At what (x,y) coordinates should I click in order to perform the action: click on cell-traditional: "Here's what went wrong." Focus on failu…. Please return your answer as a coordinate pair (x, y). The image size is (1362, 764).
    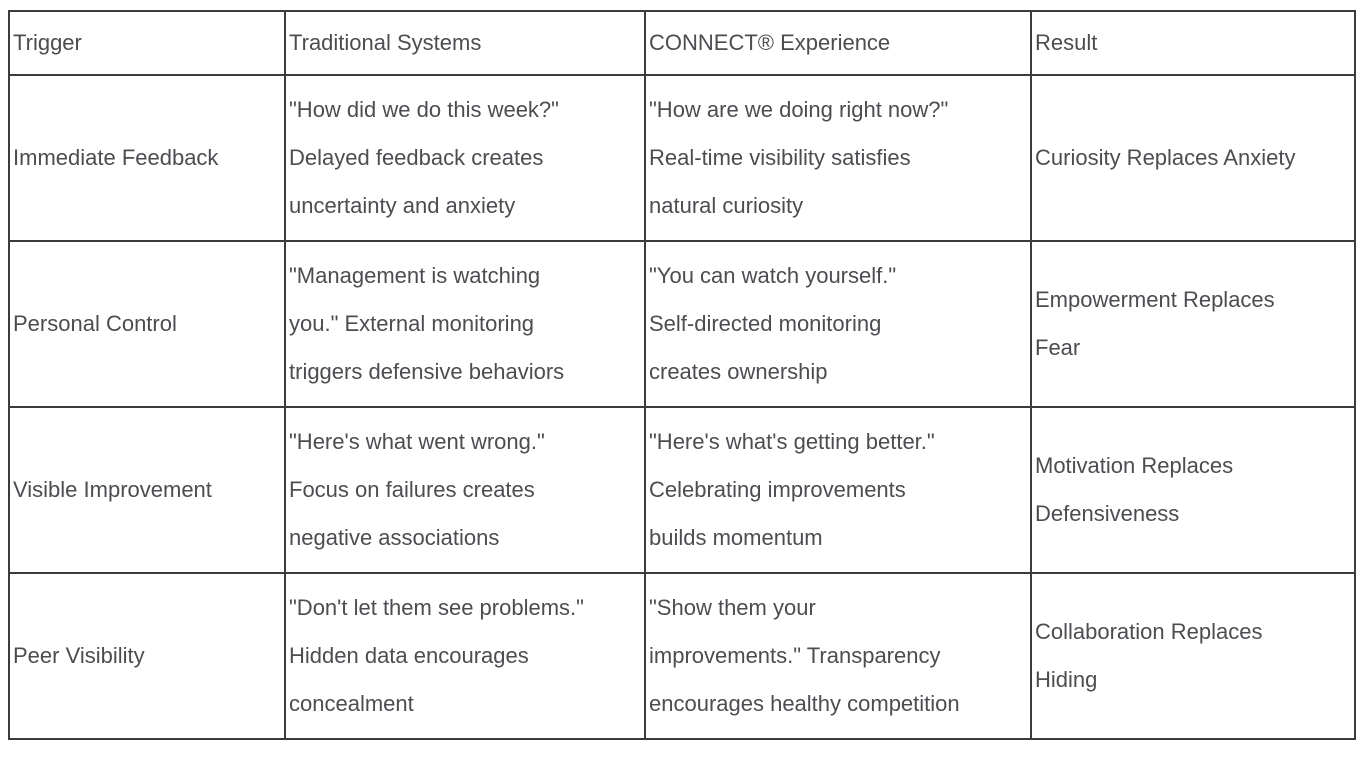
    Looking at the image, I should click on (465, 490).